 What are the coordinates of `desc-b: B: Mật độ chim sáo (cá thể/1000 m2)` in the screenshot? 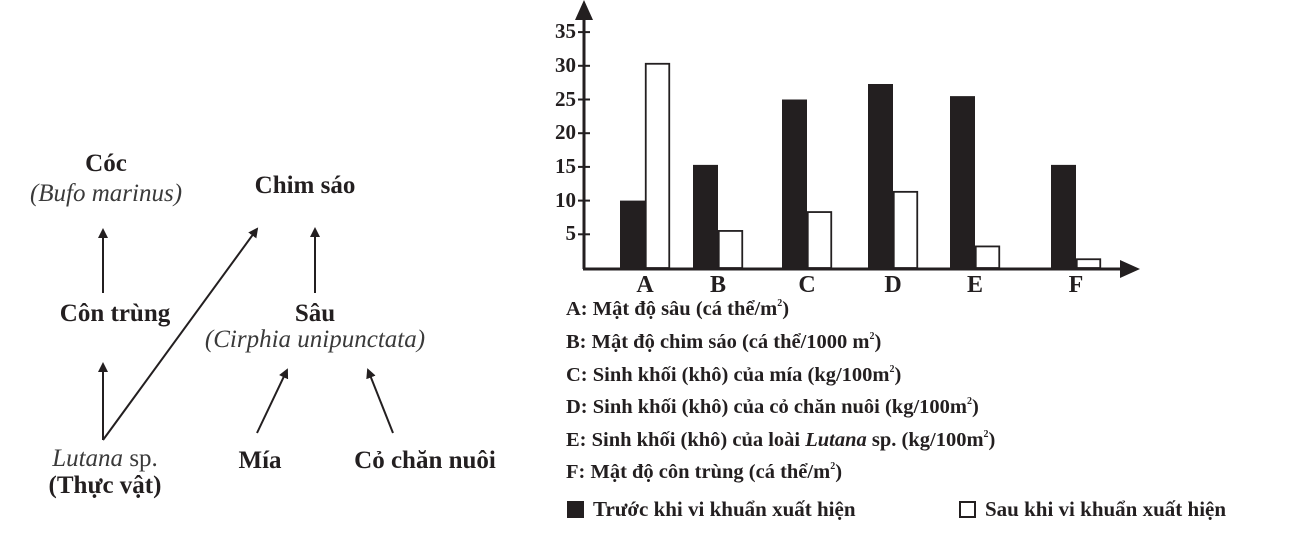 It's located at (724, 342).